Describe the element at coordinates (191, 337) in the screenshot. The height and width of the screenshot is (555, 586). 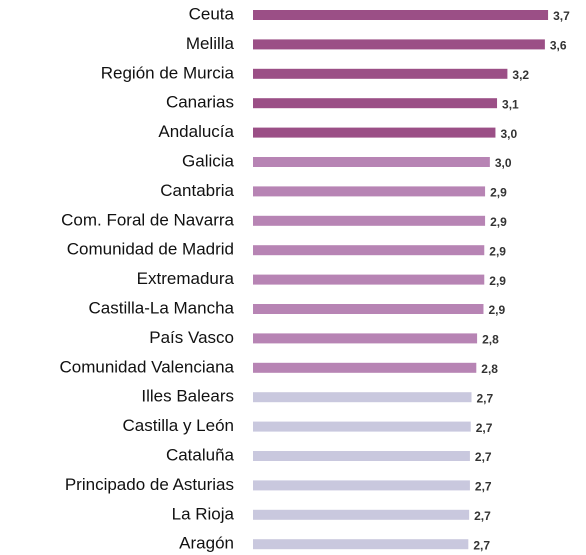
I see `category-label: País Vasco` at that location.